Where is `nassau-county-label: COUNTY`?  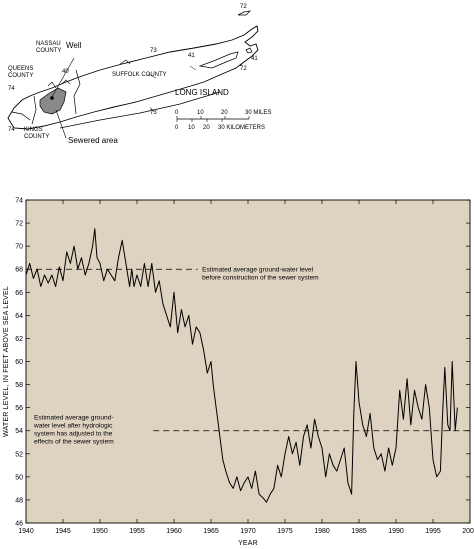
nassau-county-label: COUNTY is located at coordinates (48, 51).